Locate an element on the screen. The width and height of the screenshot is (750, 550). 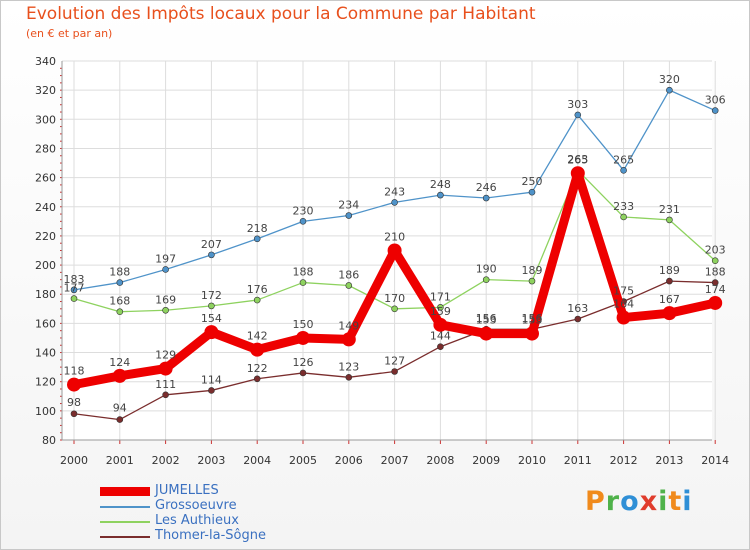
data-label: 172 is located at coordinates (211, 295).